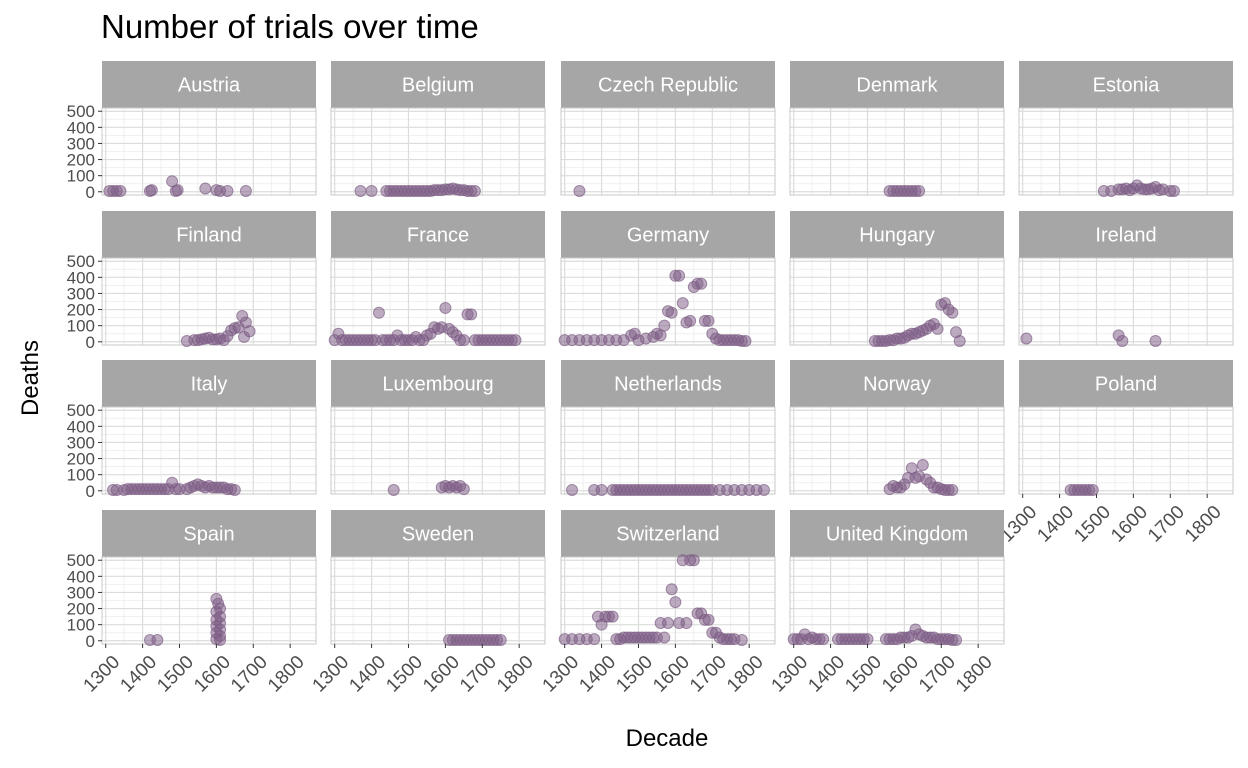 The width and height of the screenshot is (1248, 768). What do you see at coordinates (897, 385) in the screenshot?
I see `facet-strip-label: Norway` at bounding box center [897, 385].